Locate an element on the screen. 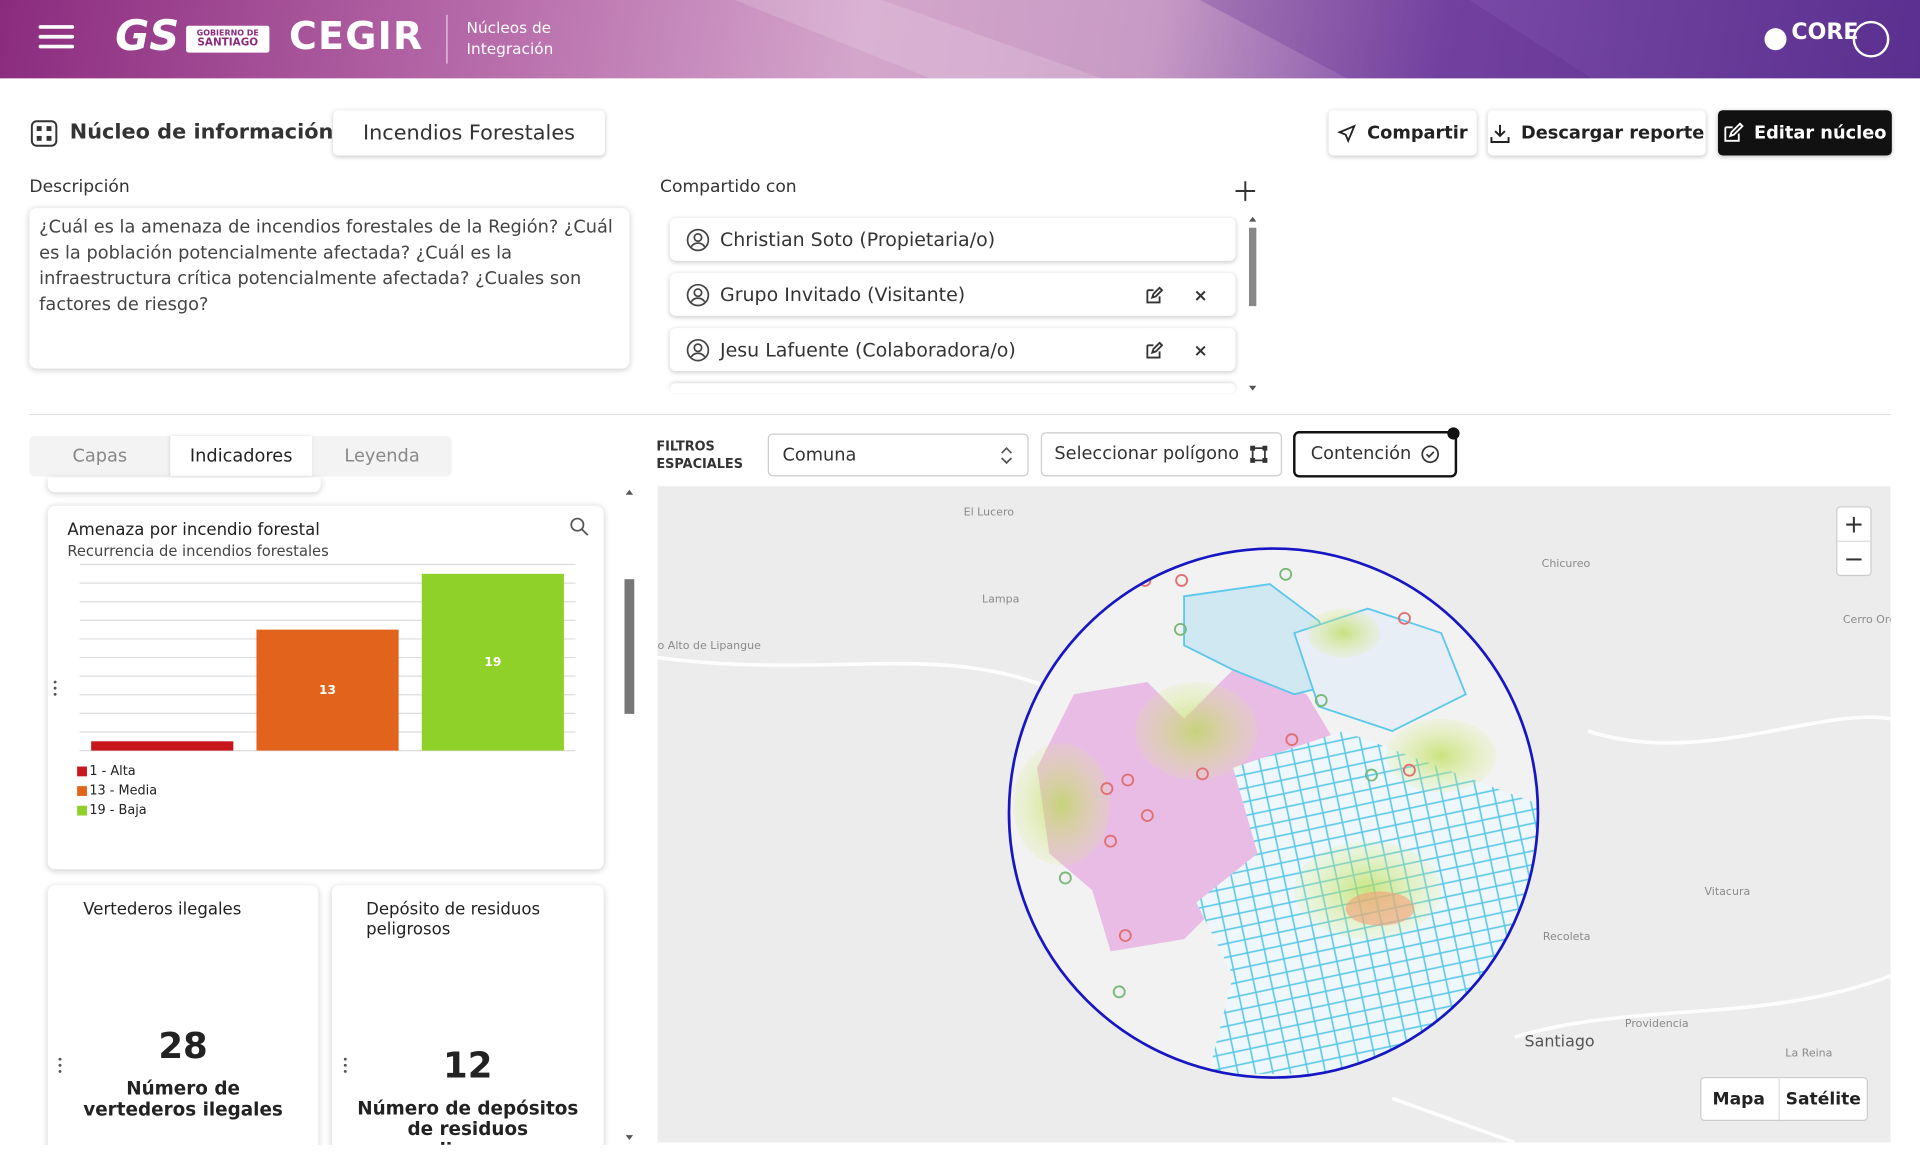  edit-button: Editar núcleo is located at coordinates (1804, 133).